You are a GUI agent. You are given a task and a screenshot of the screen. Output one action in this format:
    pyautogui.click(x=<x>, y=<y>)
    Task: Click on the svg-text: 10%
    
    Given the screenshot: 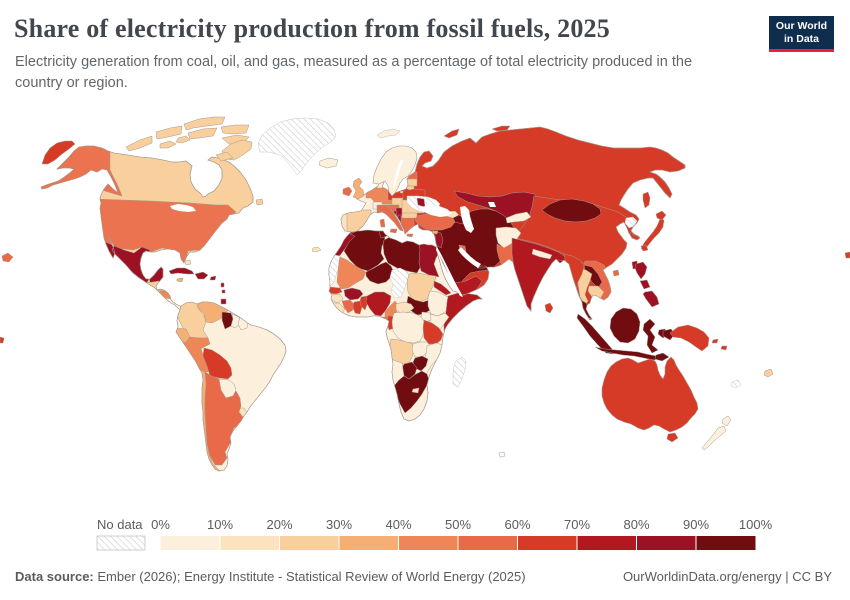 What is the action you would take?
    pyautogui.click(x=220, y=524)
    